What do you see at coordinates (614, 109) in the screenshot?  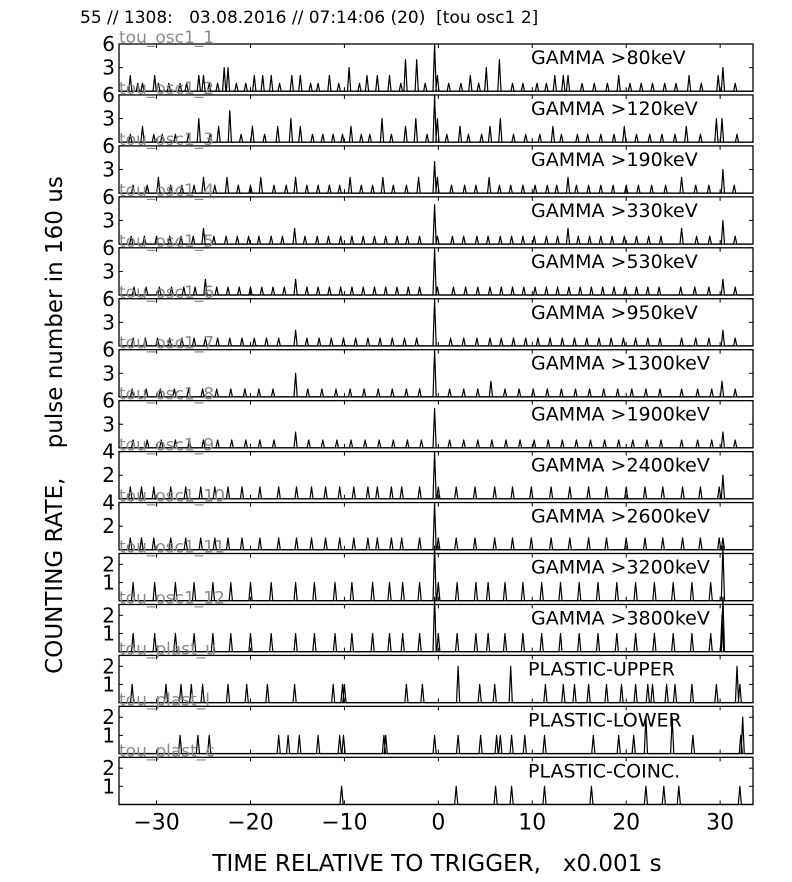 I see `panel-label: GAMMA >120keV` at bounding box center [614, 109].